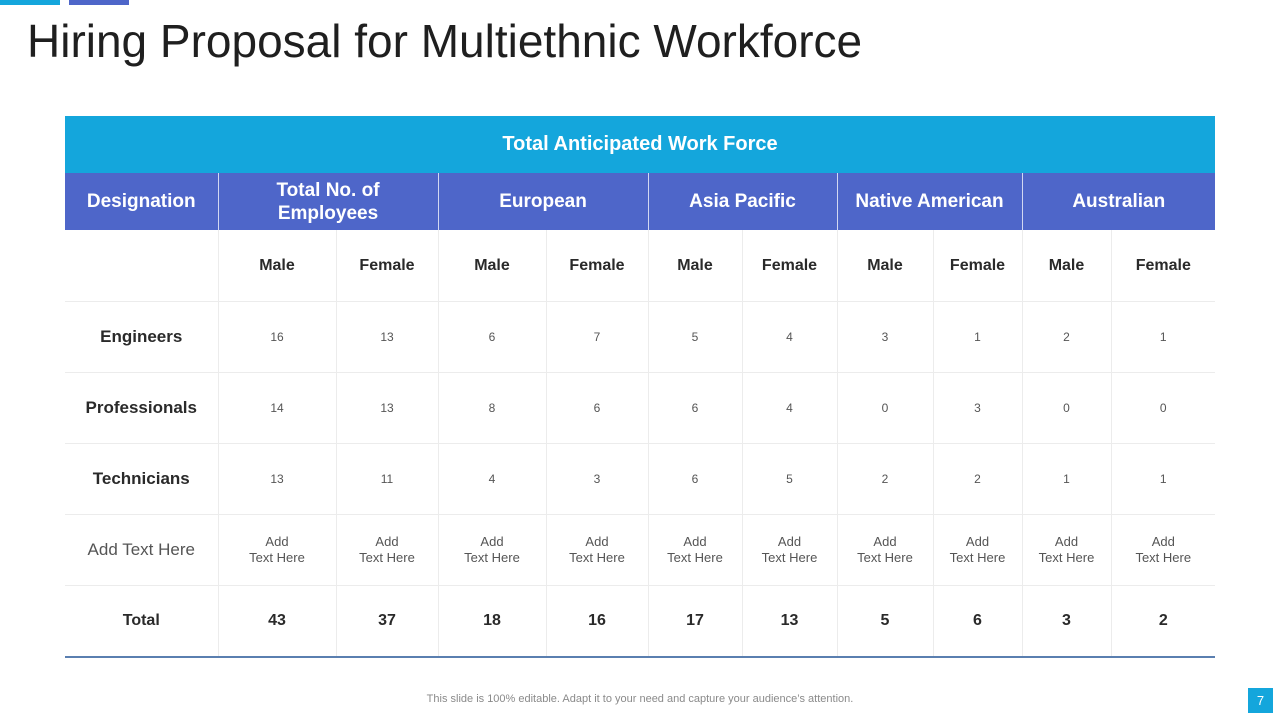 The width and height of the screenshot is (1280, 720). What do you see at coordinates (276, 337) in the screenshot?
I see `table-cell: 16` at bounding box center [276, 337].